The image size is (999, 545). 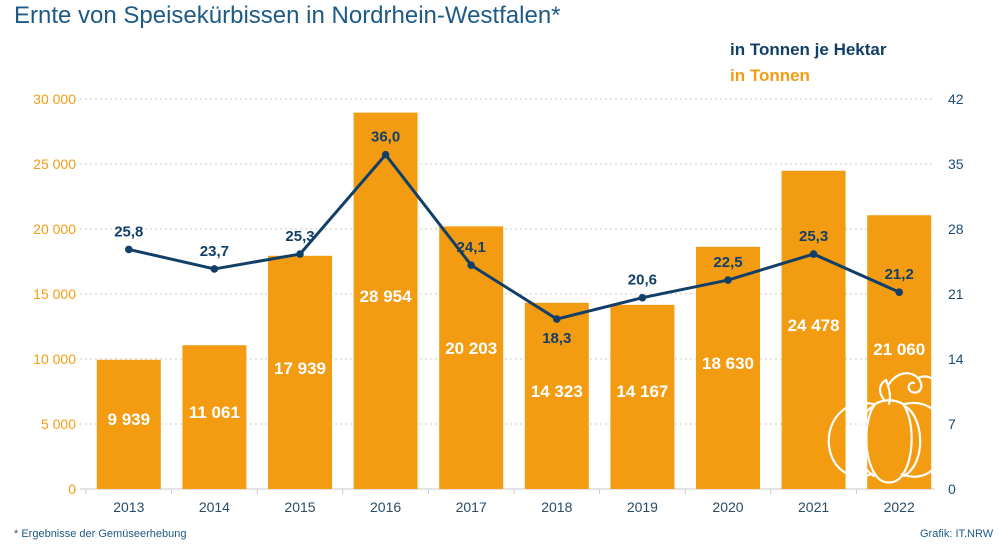 I want to click on line-value-label: 21,2, so click(x=899, y=274).